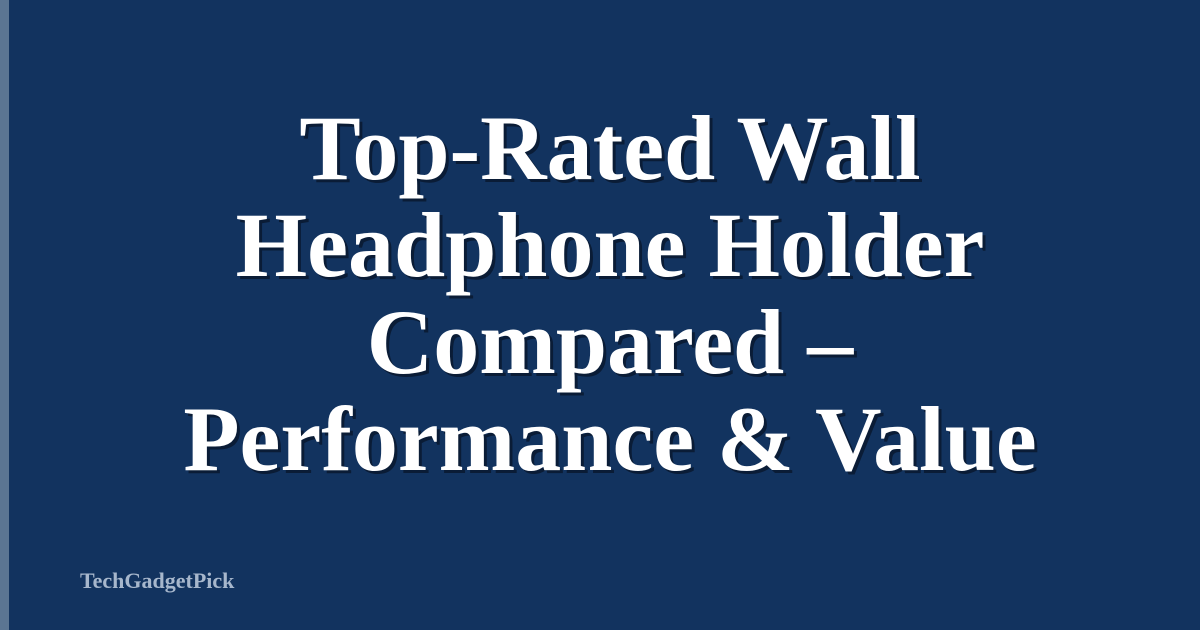 The height and width of the screenshot is (630, 1200). Describe the element at coordinates (157, 580) in the screenshot. I see `brand-name: TechGadgetPick` at that location.